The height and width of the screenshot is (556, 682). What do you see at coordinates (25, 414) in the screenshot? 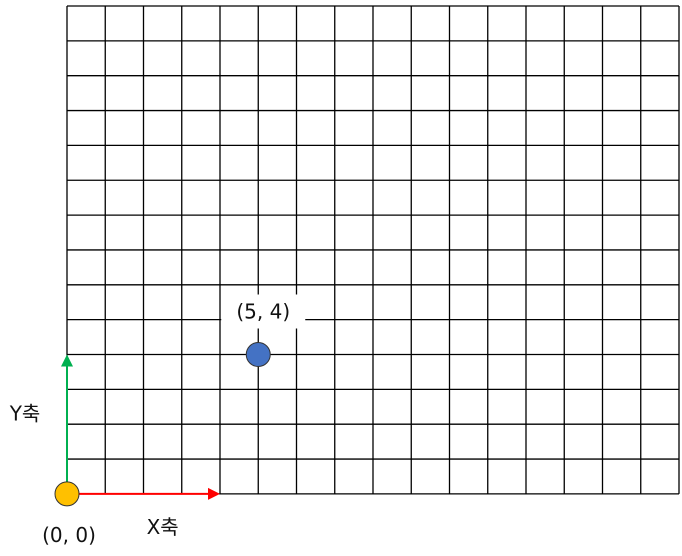
I see `y-axis-label: Y축` at bounding box center [25, 414].